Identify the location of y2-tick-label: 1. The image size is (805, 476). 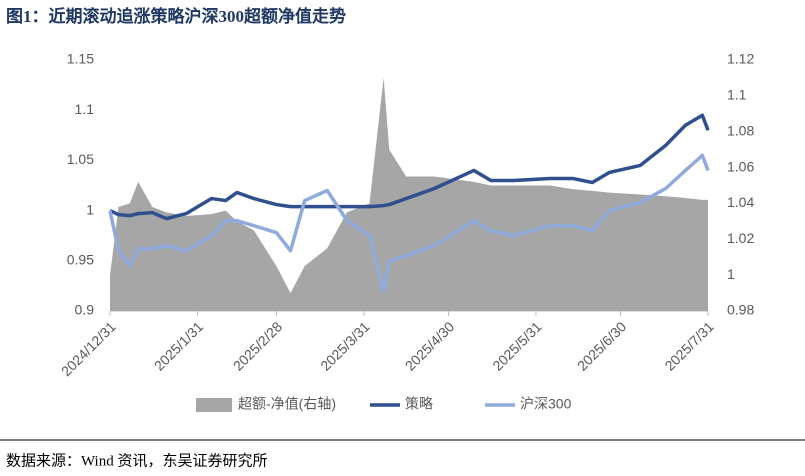
(731, 274).